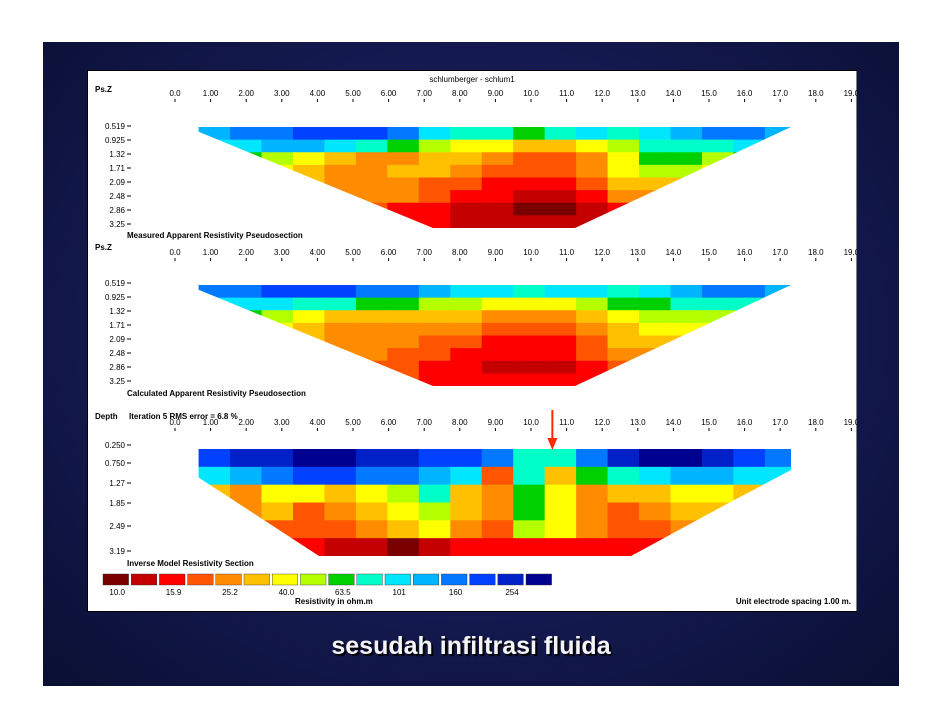 The image size is (942, 728). Describe the element at coordinates (115, 463) in the screenshot. I see `y-tick-label: 0.750` at that location.